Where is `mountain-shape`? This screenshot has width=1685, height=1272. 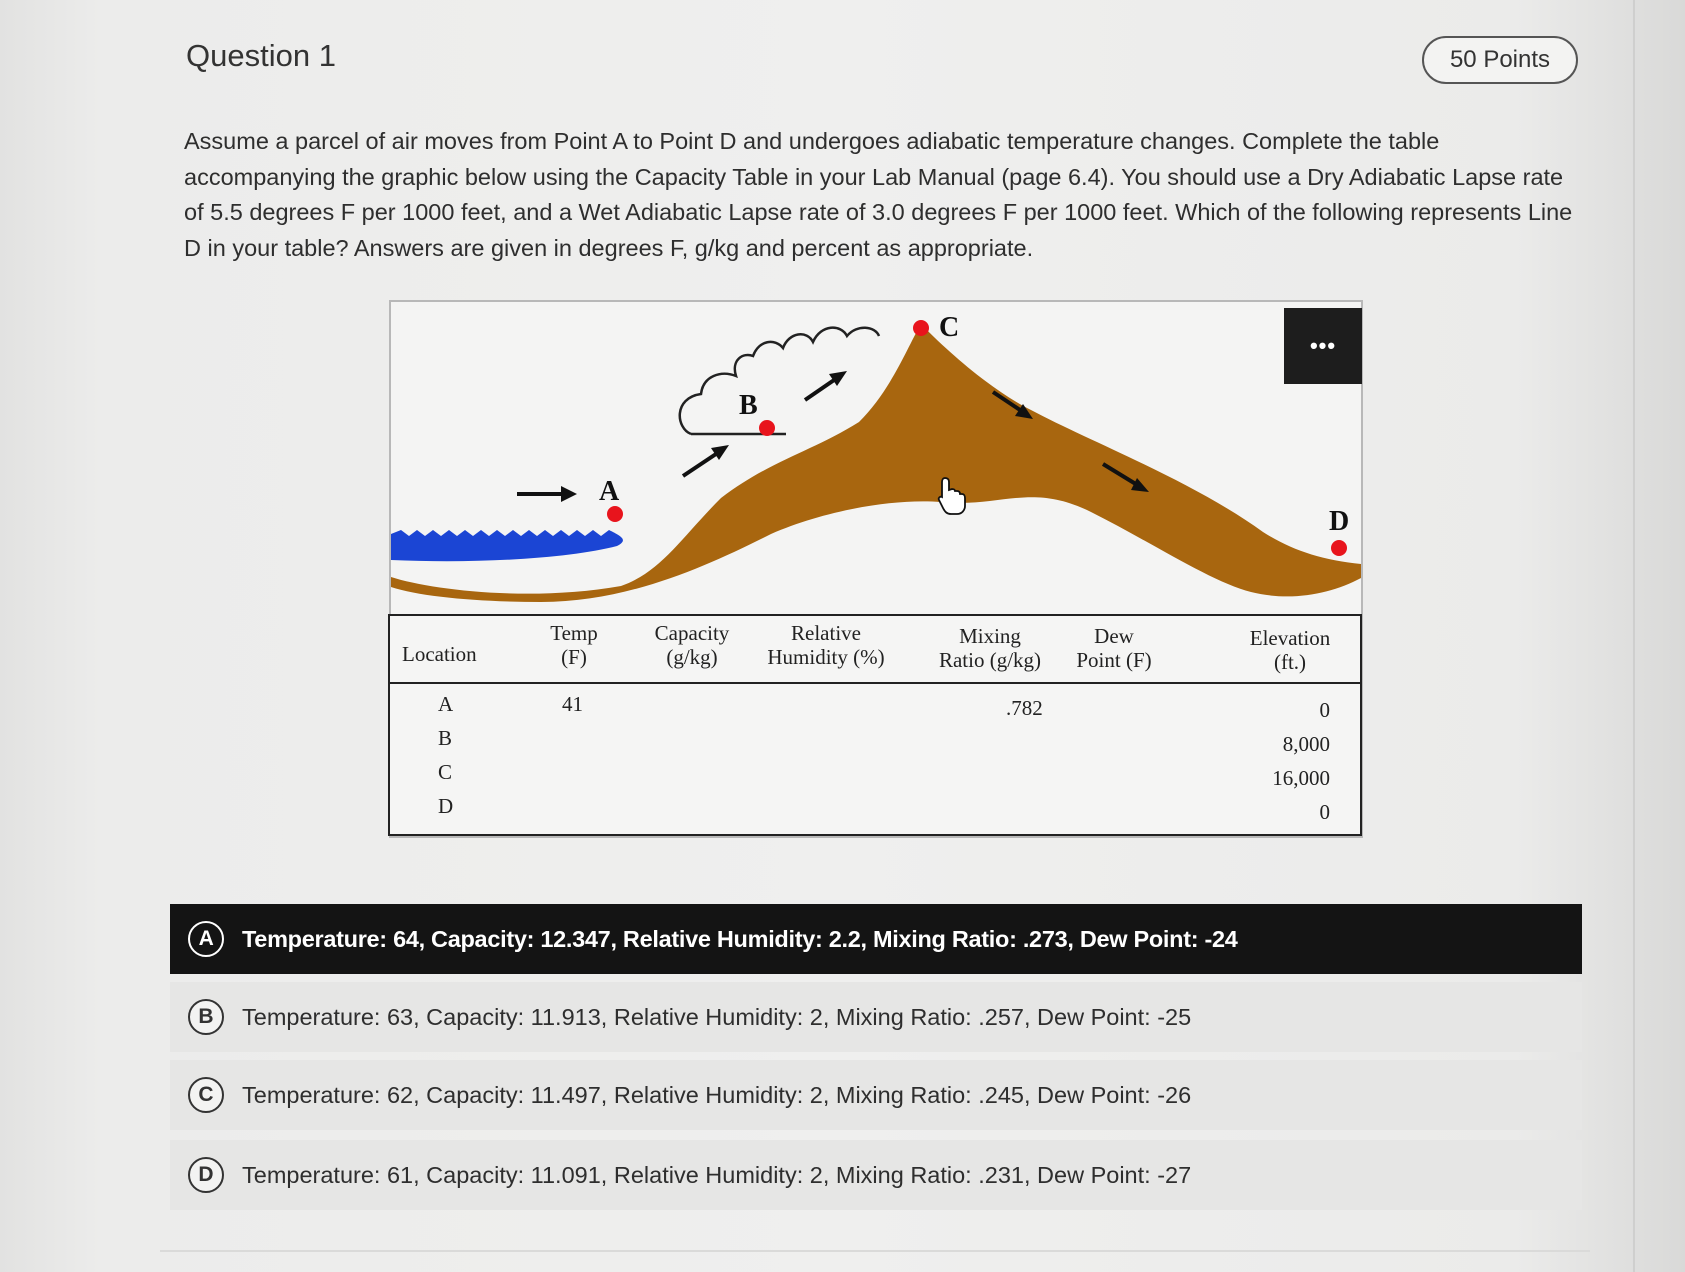
mountain-shape is located at coordinates (876, 463).